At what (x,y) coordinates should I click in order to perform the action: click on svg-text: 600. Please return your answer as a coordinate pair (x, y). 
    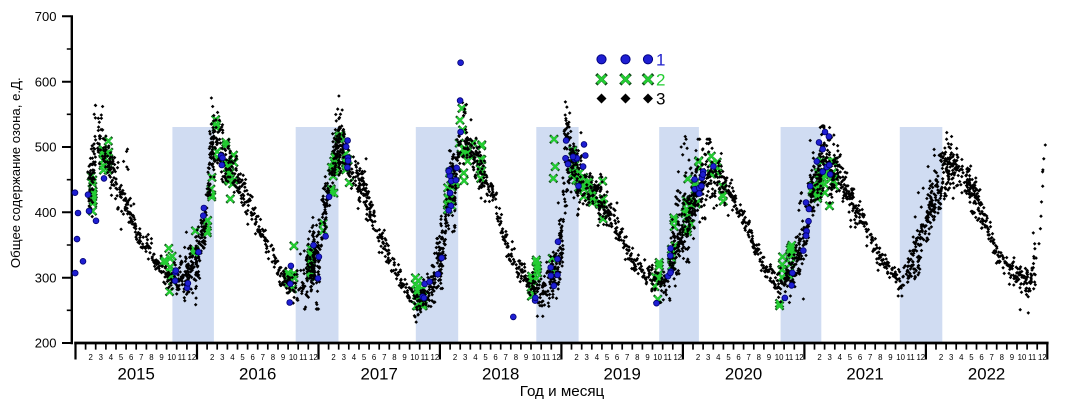
    Looking at the image, I should click on (46, 81).